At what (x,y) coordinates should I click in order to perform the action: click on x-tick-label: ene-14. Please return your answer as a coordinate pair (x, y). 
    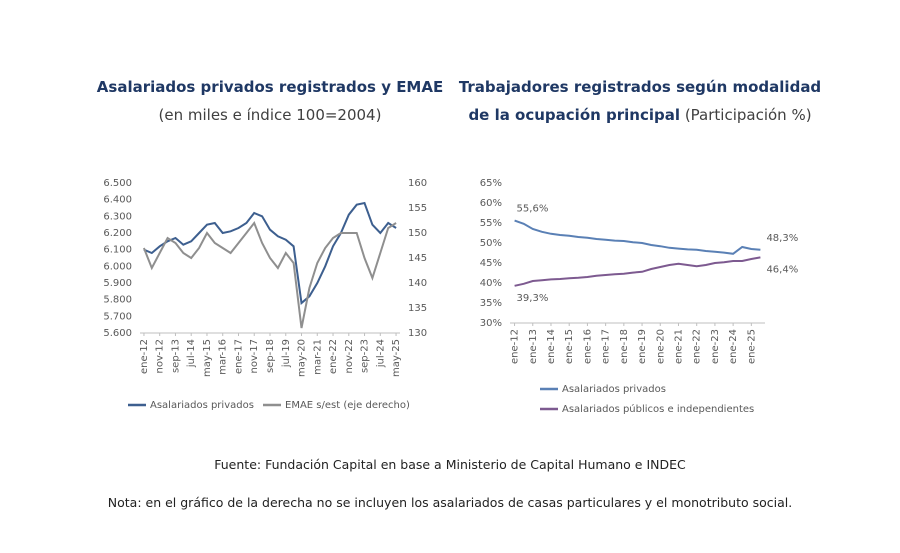
    Looking at the image, I should click on (551, 346).